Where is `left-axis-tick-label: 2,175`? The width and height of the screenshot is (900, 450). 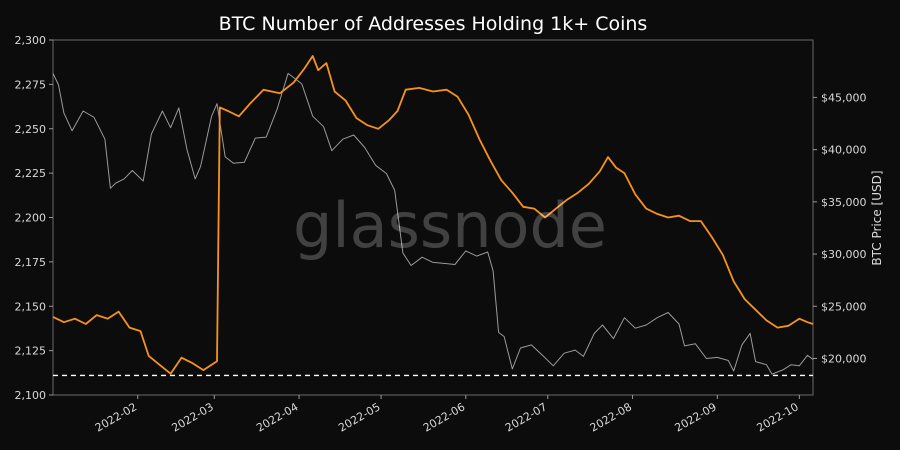 left-axis-tick-label: 2,175 is located at coordinates (31, 262).